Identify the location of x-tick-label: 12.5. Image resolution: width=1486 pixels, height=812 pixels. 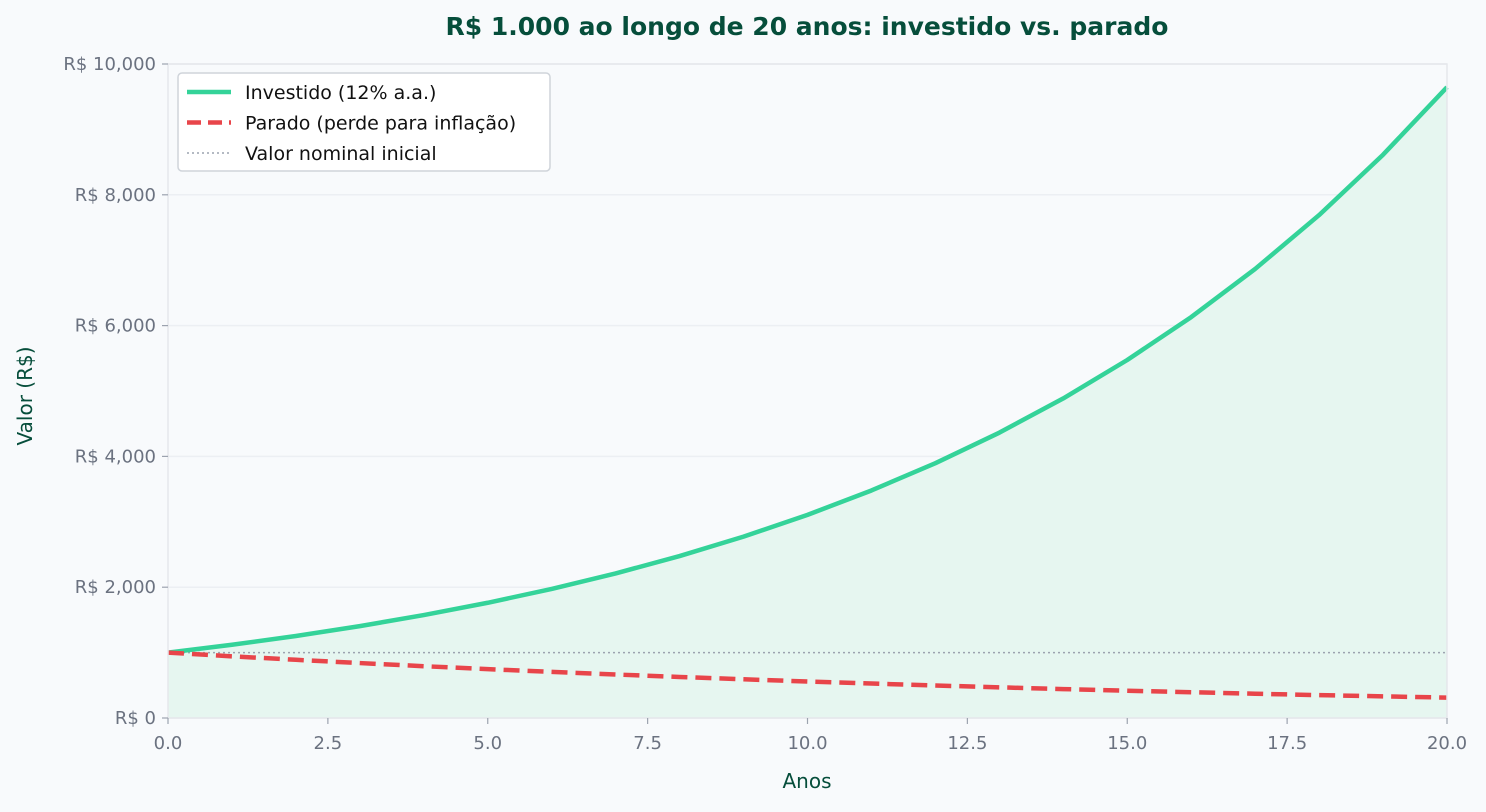
(967, 743).